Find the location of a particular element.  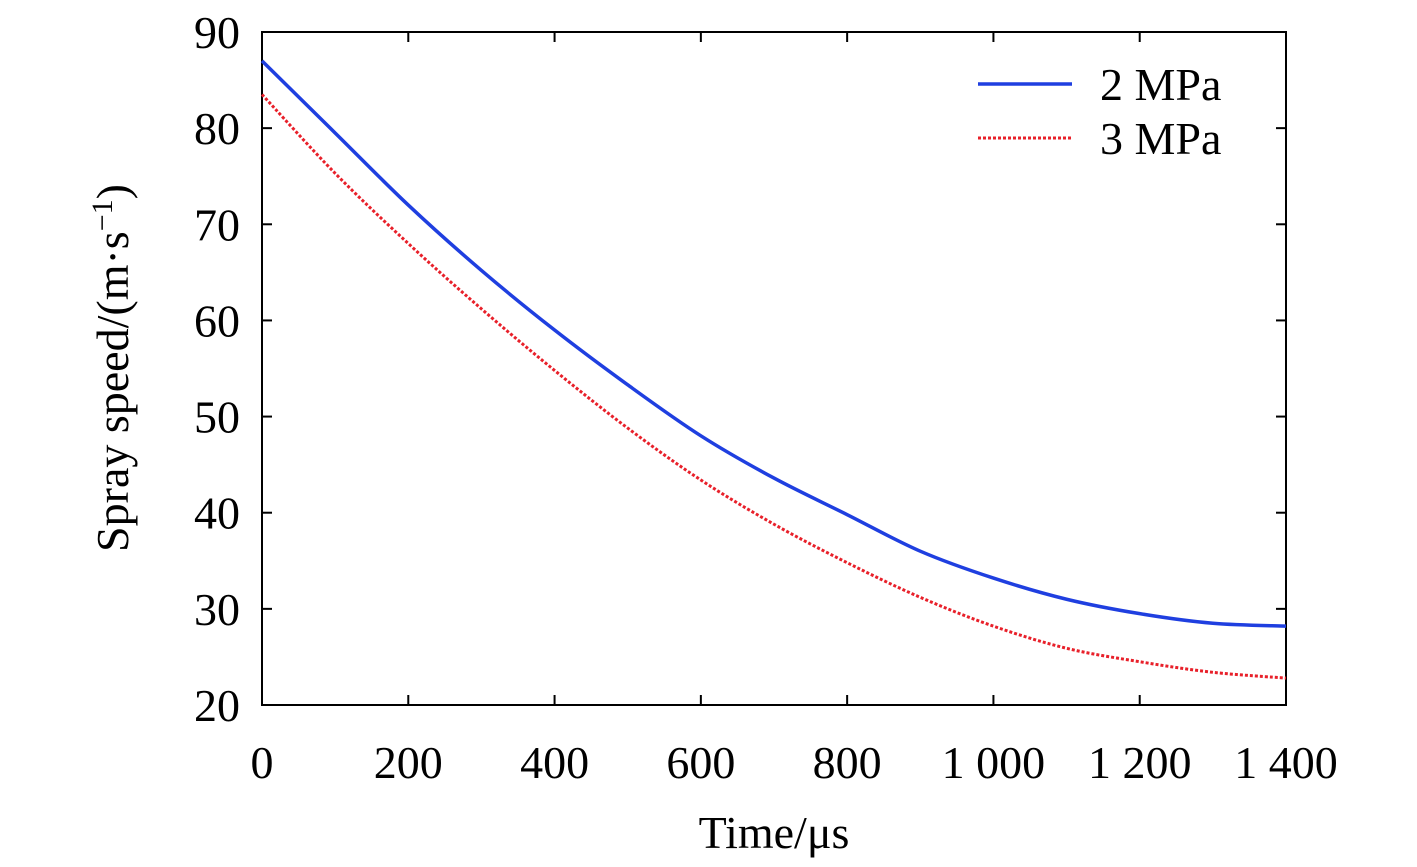

legend-label-2: 3 MPa is located at coordinates (1160, 138).